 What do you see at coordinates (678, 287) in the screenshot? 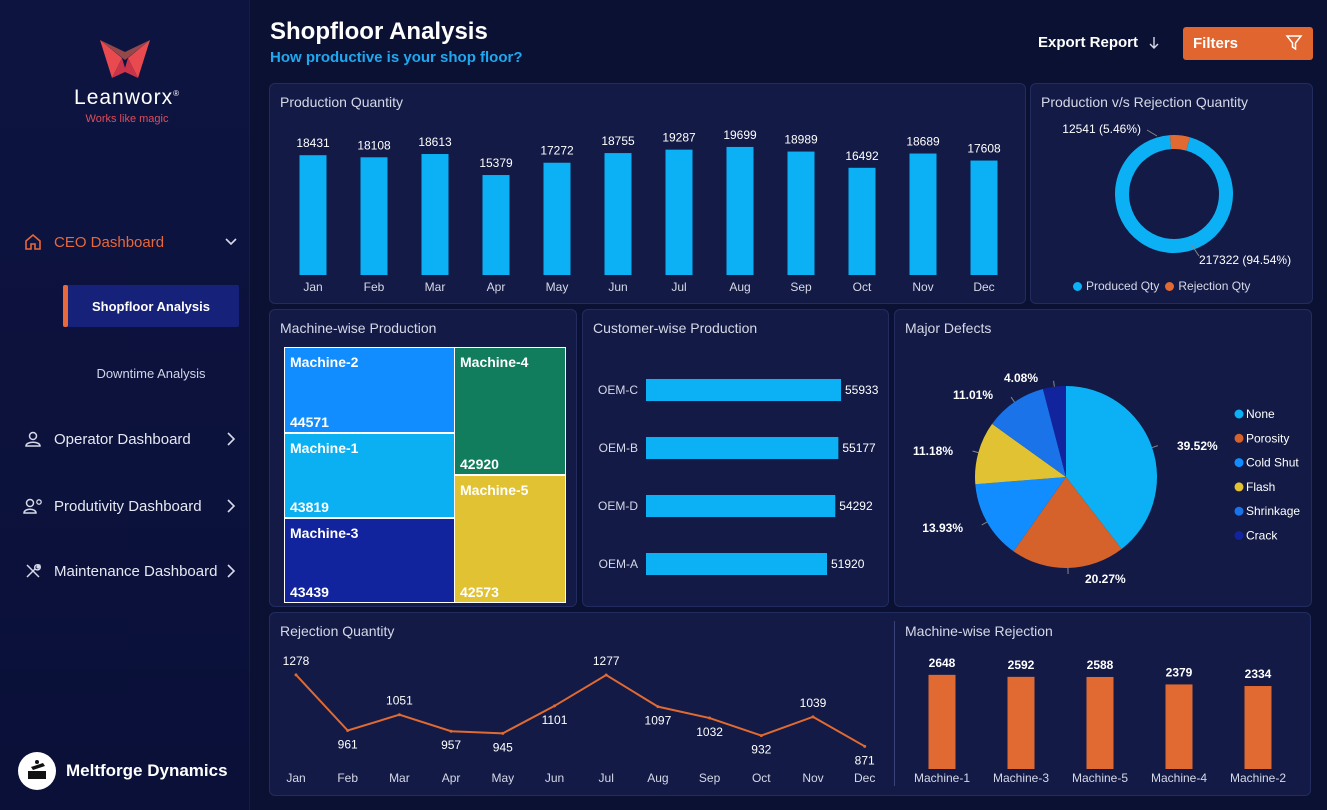
I see `production-x-tick: Jul` at bounding box center [678, 287].